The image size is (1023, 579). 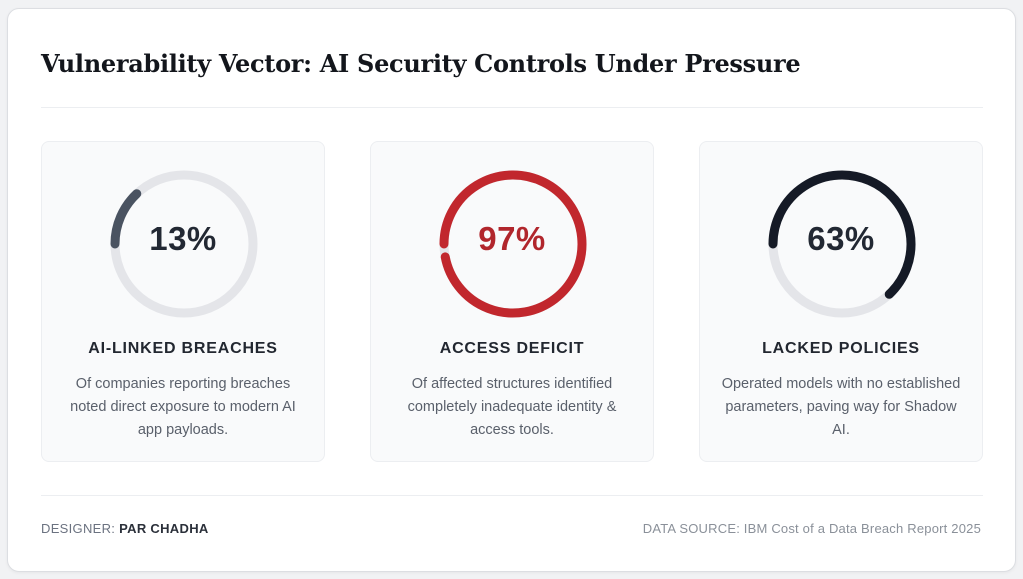 I want to click on stat-label: AI-LINKED BREACHES, so click(x=183, y=348).